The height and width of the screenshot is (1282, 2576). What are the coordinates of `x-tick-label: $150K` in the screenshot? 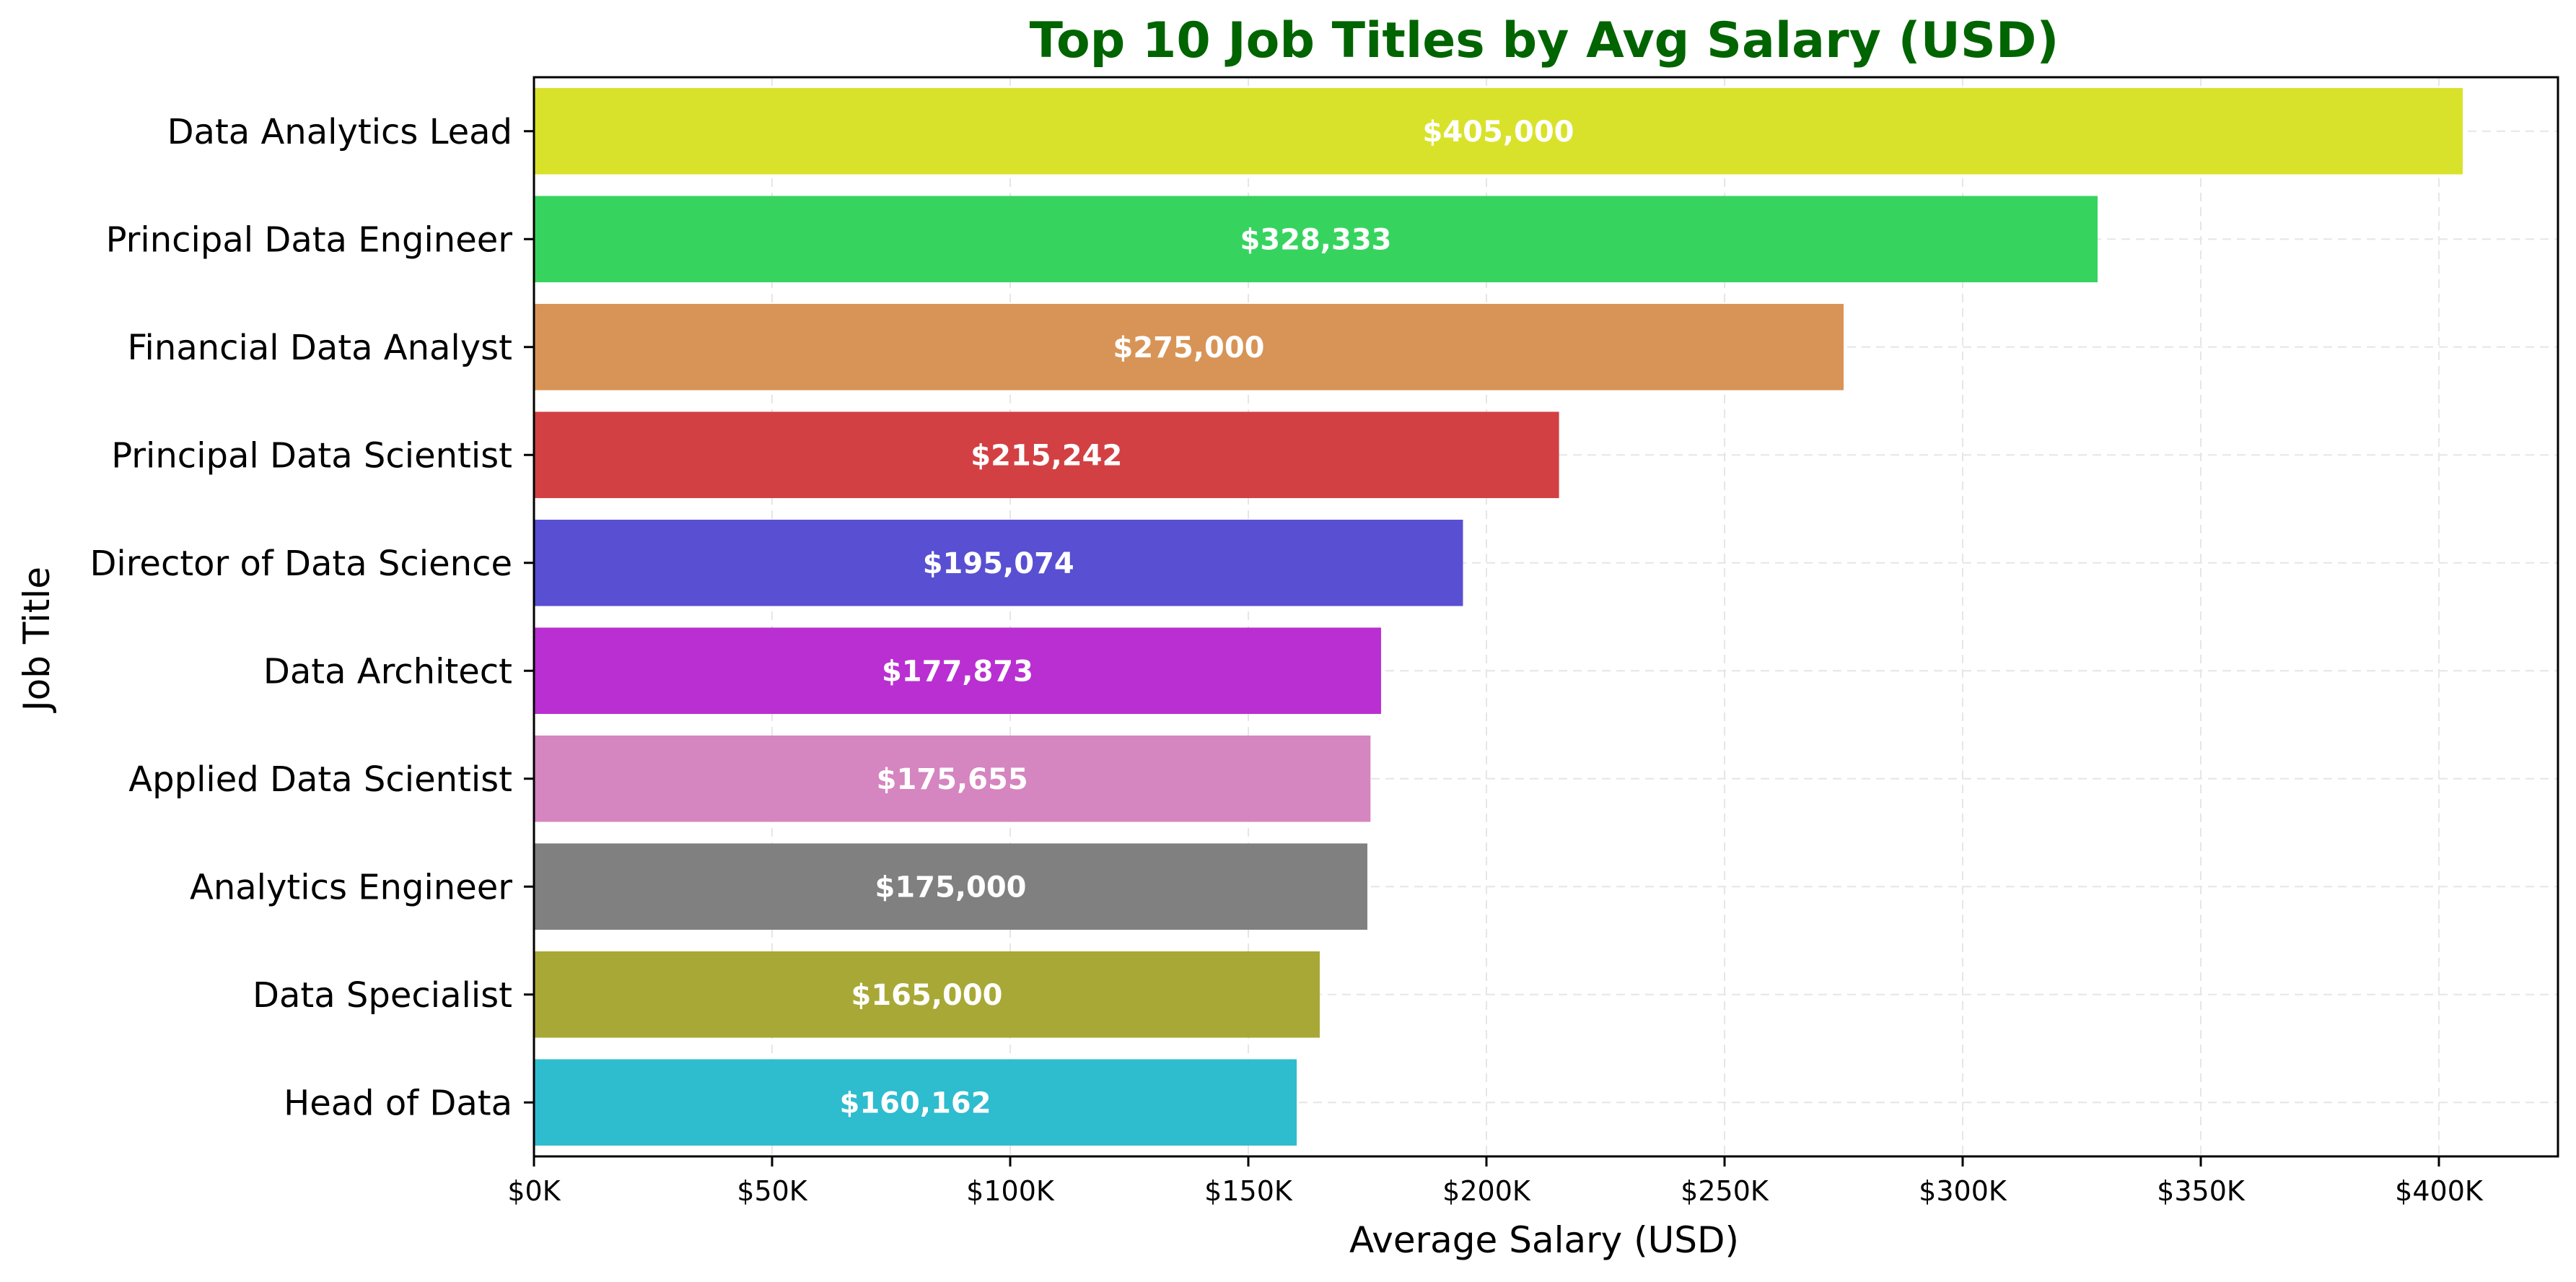 It's located at (1248, 1191).